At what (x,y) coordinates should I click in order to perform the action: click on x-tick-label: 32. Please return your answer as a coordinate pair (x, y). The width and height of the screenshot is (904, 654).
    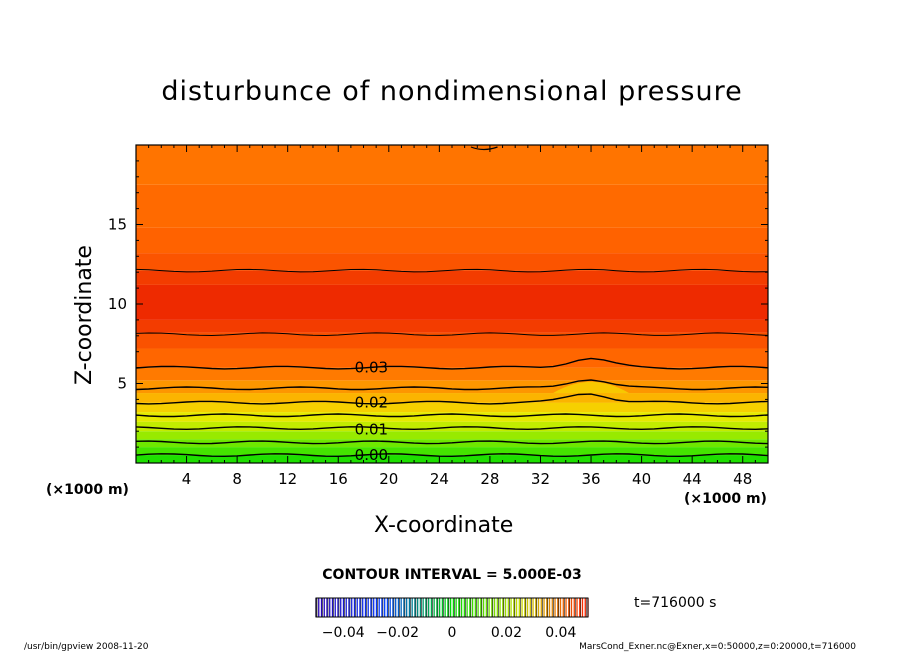
    Looking at the image, I should click on (540, 479).